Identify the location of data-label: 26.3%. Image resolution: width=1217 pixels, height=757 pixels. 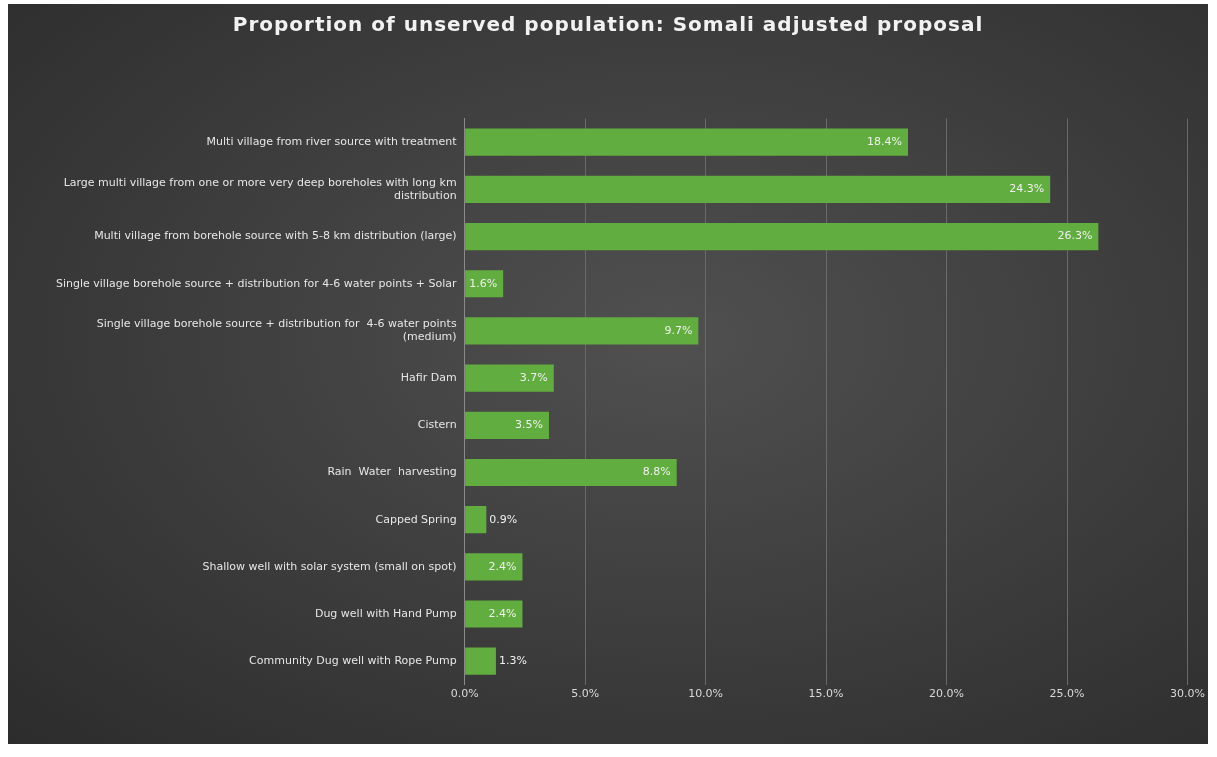
(1075, 236).